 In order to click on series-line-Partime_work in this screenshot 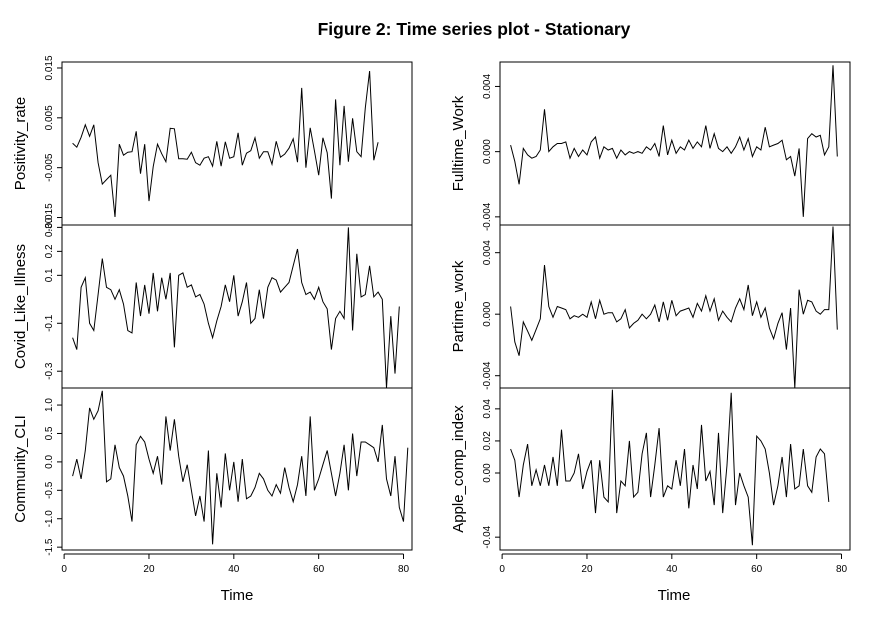, I will do `click(674, 307)`.